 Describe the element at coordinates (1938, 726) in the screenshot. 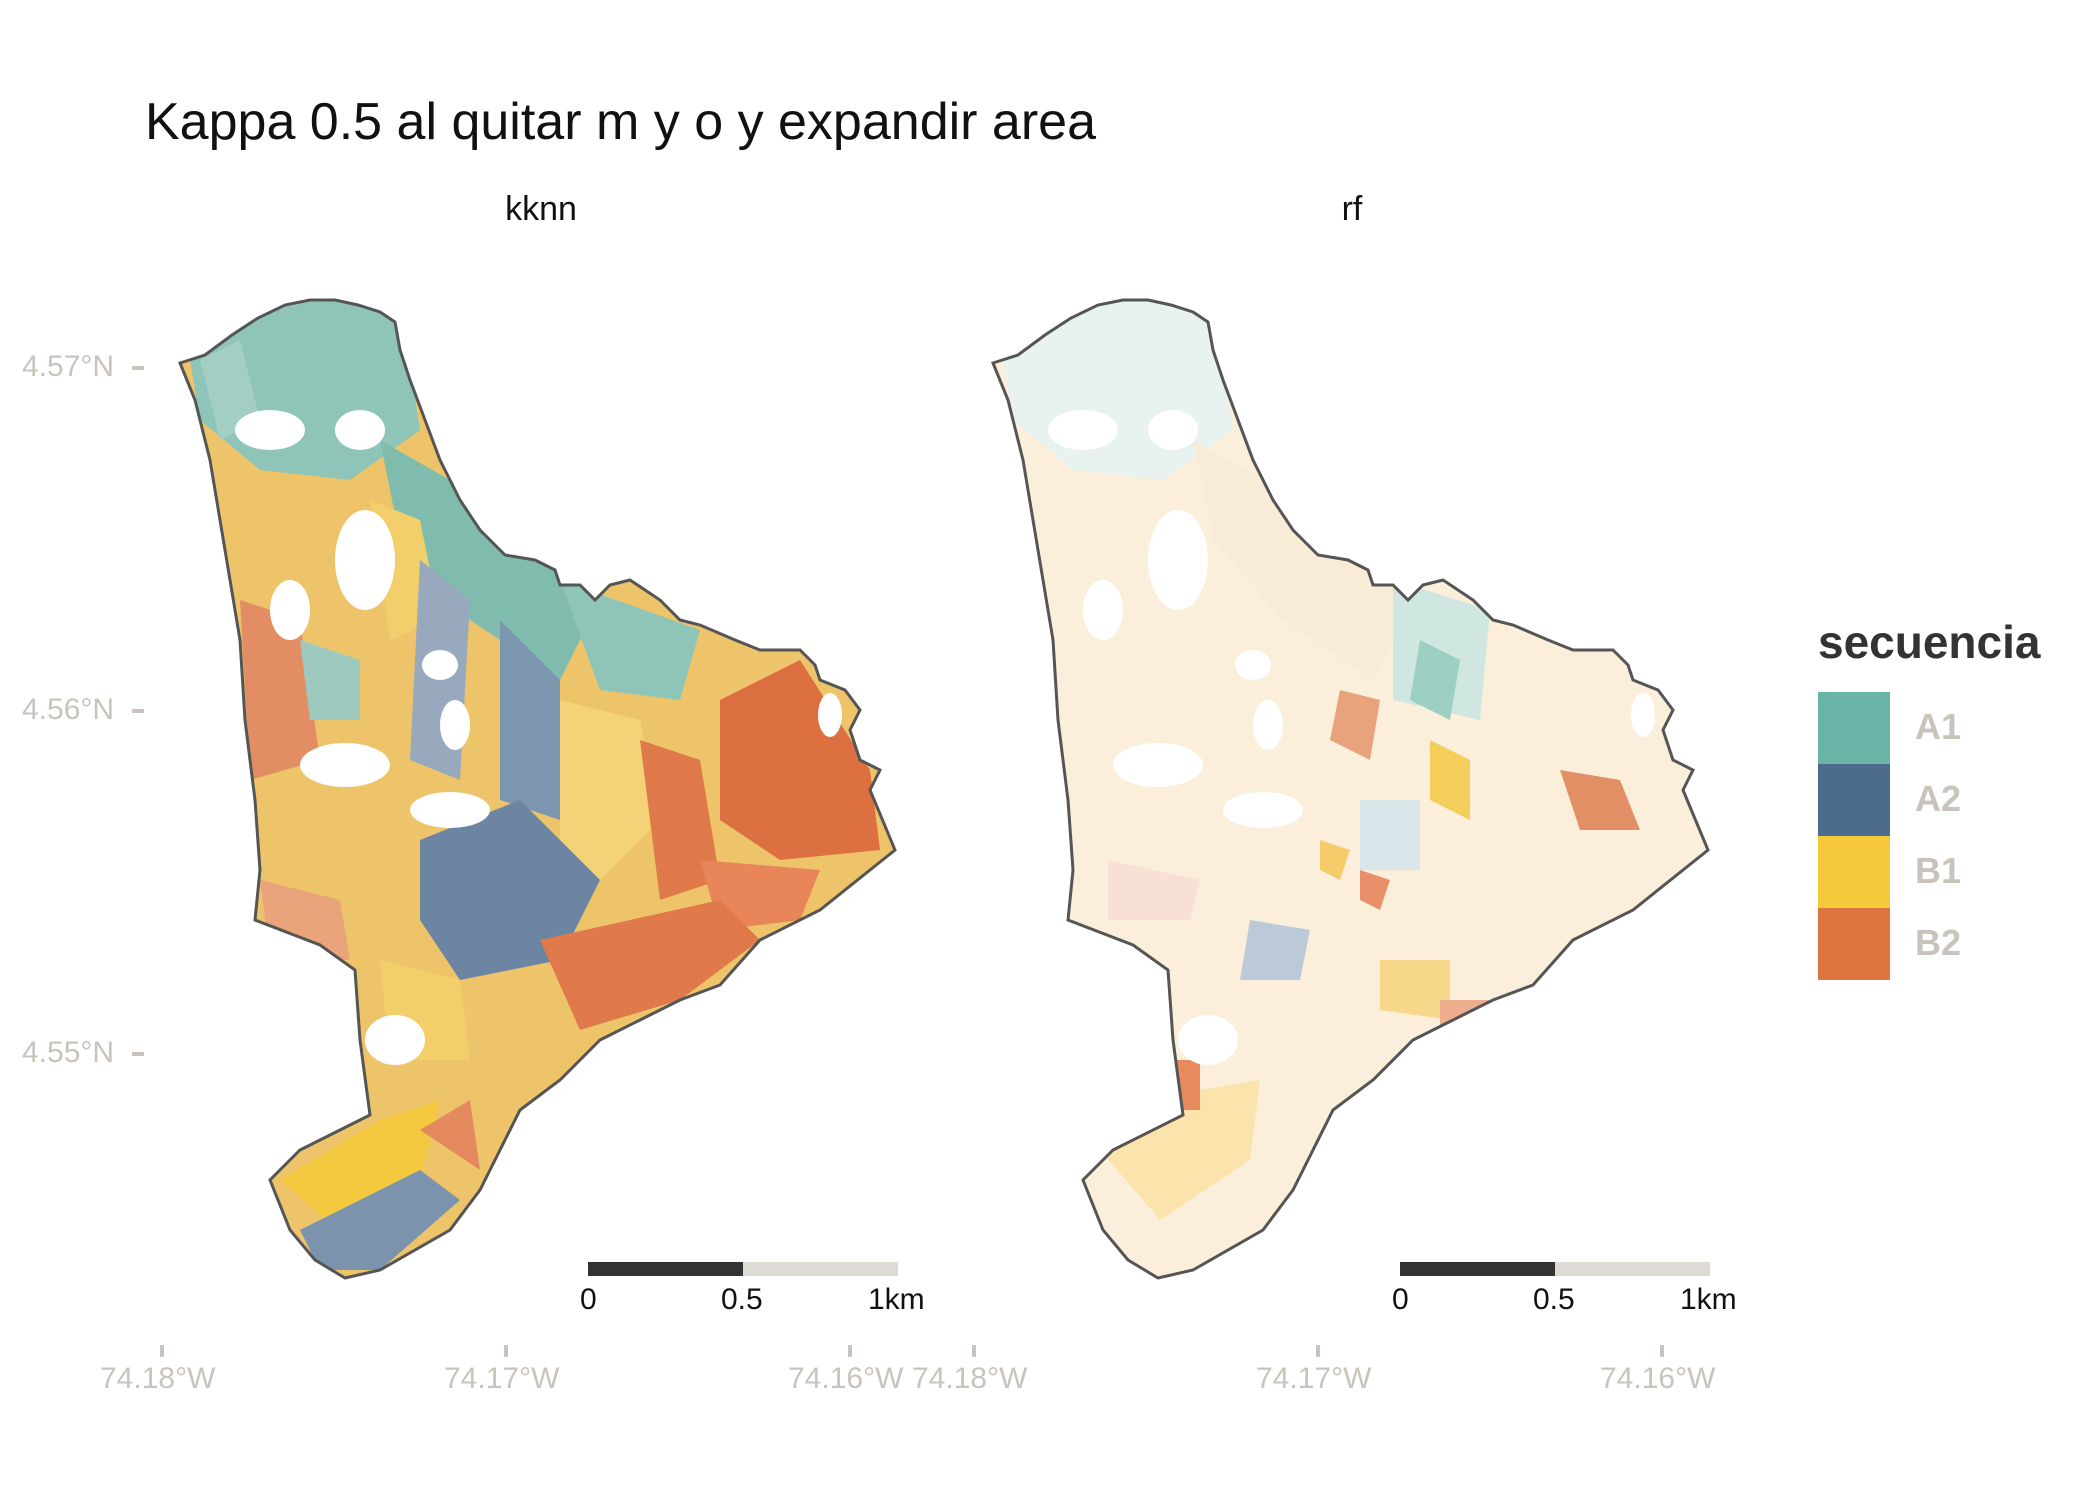

I see `legend-label-a1: A1` at that location.